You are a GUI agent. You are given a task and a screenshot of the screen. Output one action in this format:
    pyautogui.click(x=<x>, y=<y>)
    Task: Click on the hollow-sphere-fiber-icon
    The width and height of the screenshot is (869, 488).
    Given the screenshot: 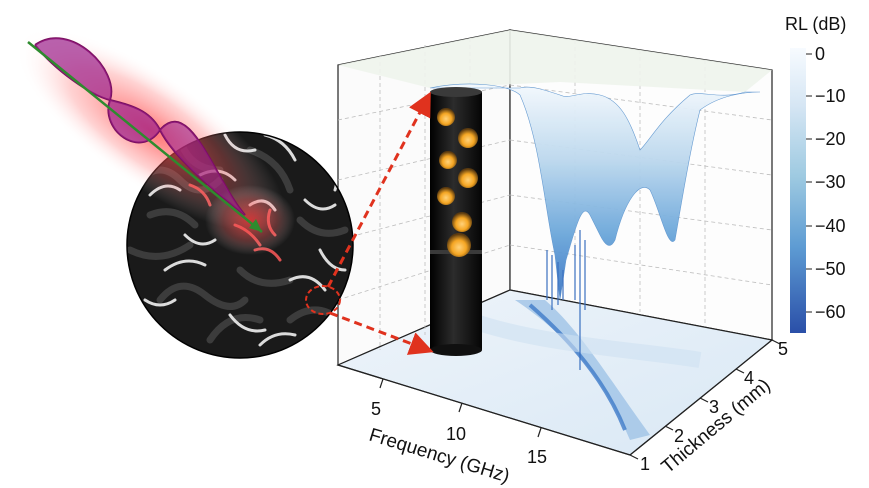 What is the action you would take?
    pyautogui.click(x=456, y=221)
    